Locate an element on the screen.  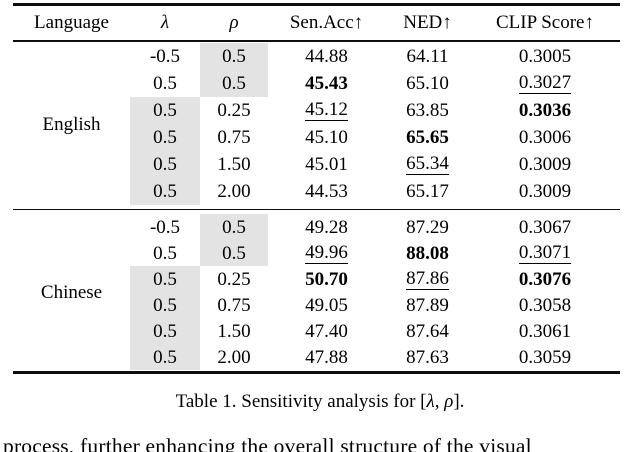
cell-sen: 44.88 is located at coordinates (326, 56).